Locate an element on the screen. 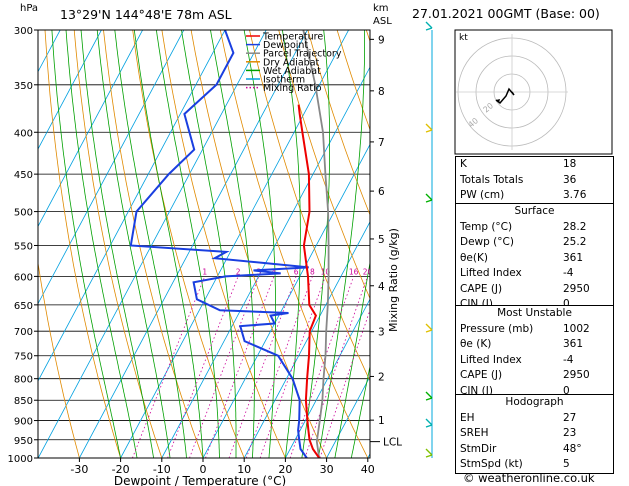  mixing-ratio-label: 6 is located at coordinates (296, 271).